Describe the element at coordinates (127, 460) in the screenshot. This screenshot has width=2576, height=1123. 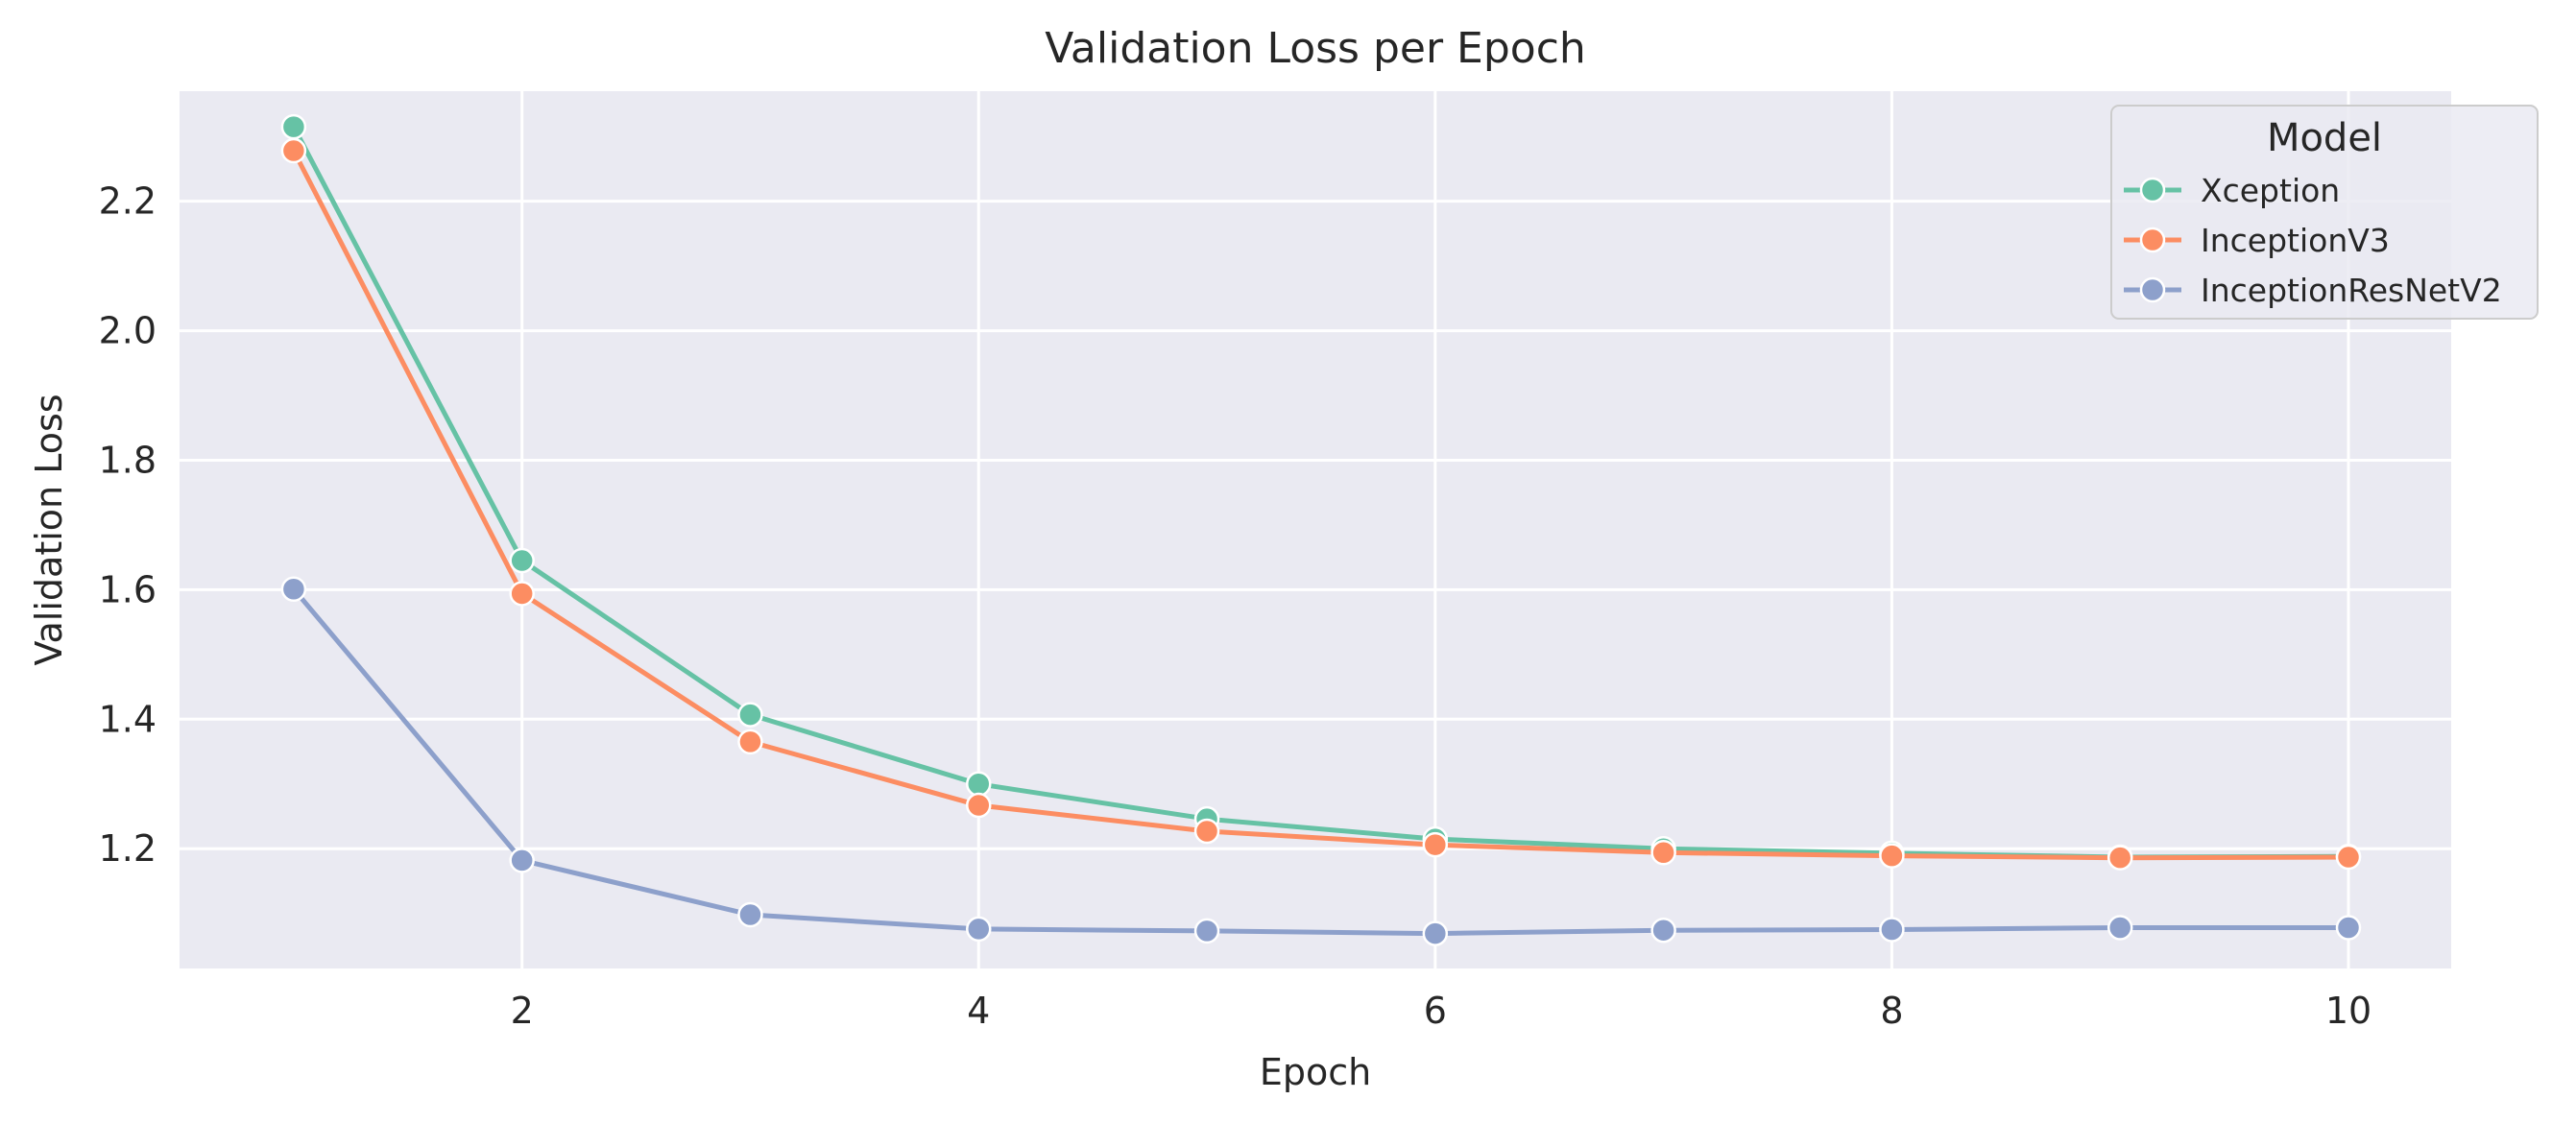
I see `y-tick-label: 1.8` at that location.